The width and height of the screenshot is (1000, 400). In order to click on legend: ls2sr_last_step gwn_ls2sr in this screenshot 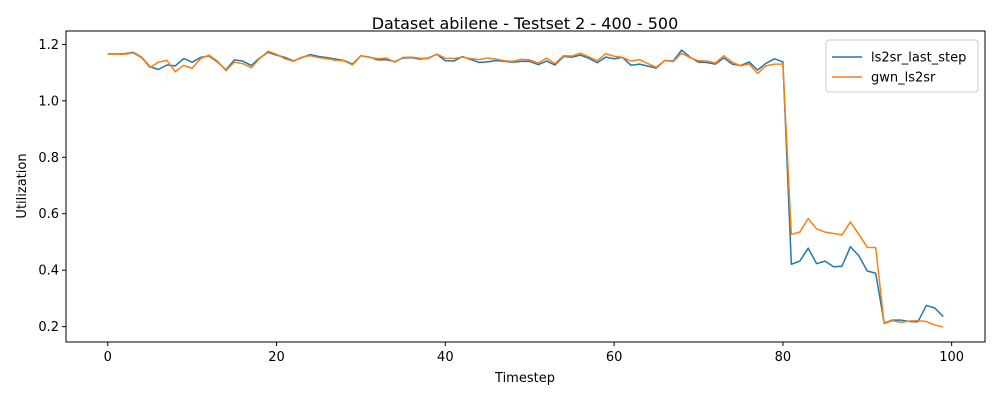, I will do `click(902, 66)`.